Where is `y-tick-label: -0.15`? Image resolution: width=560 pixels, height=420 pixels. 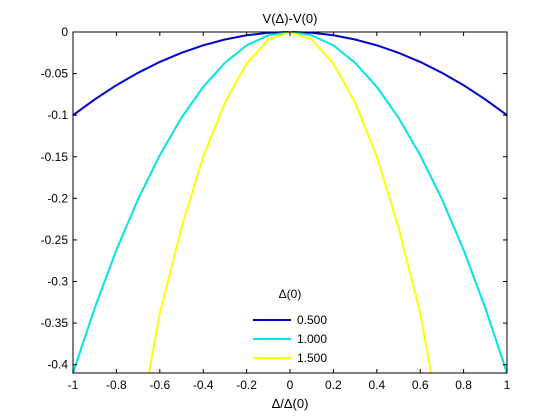
y-tick-label: -0.15 is located at coordinates (55, 157).